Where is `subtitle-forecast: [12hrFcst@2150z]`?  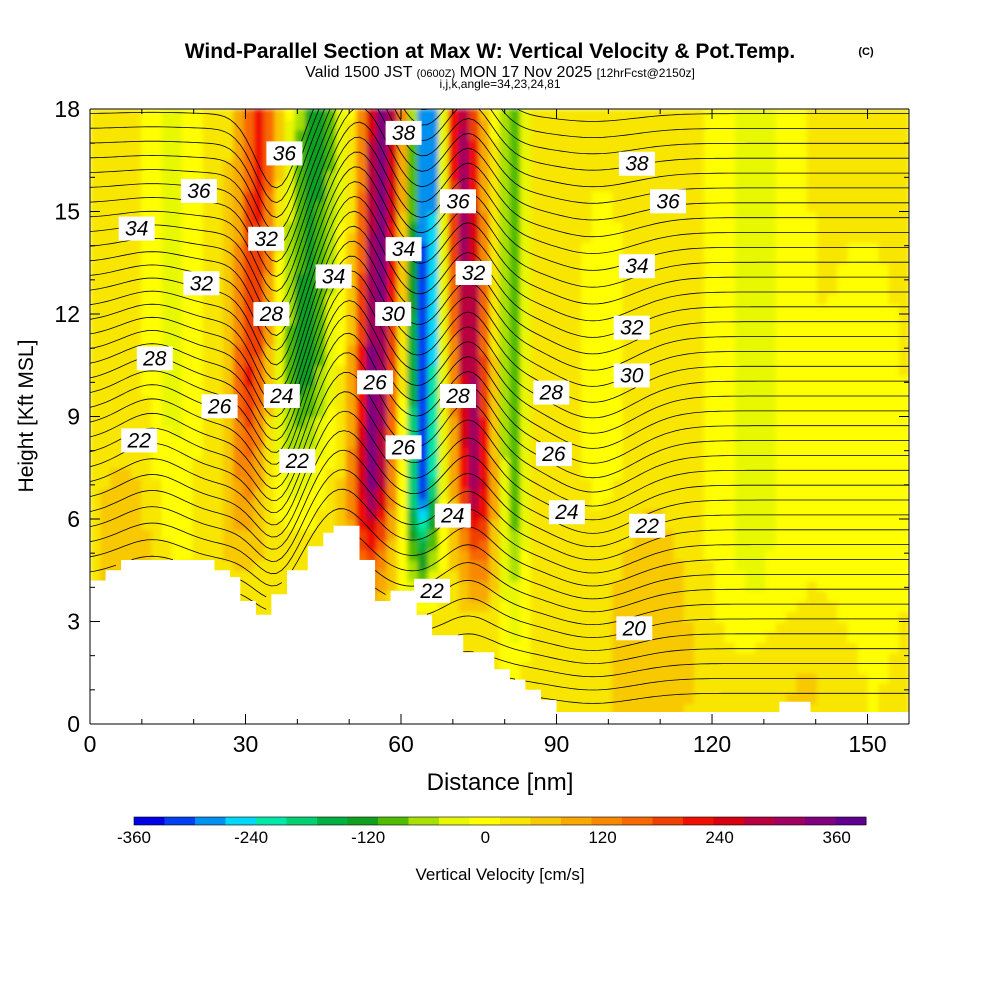 subtitle-forecast: [12hrFcst@2150z] is located at coordinates (646, 73).